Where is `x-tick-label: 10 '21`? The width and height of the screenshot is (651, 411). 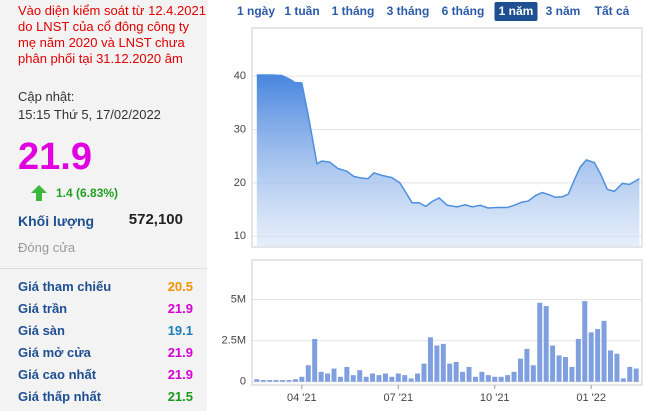
x-tick-label: 10 '21 is located at coordinates (495, 398).